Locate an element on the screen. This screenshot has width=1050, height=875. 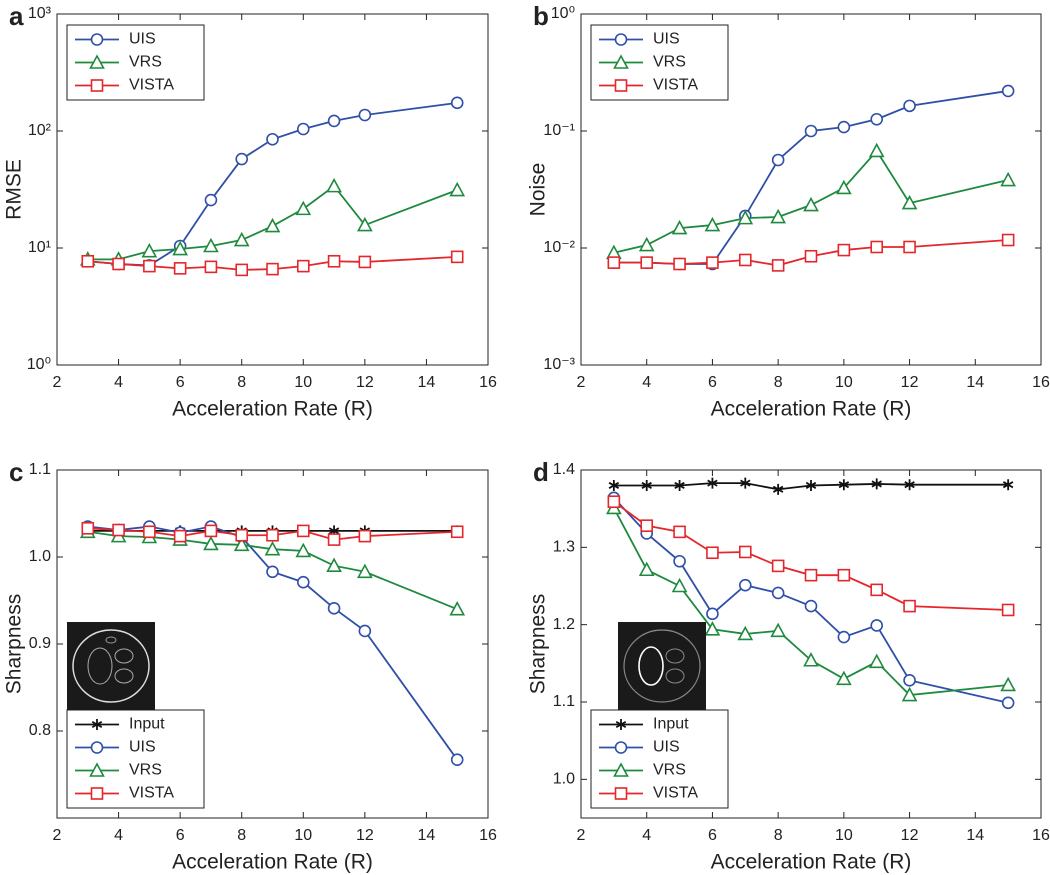
y-axis-label: Noise is located at coordinates (538, 190).